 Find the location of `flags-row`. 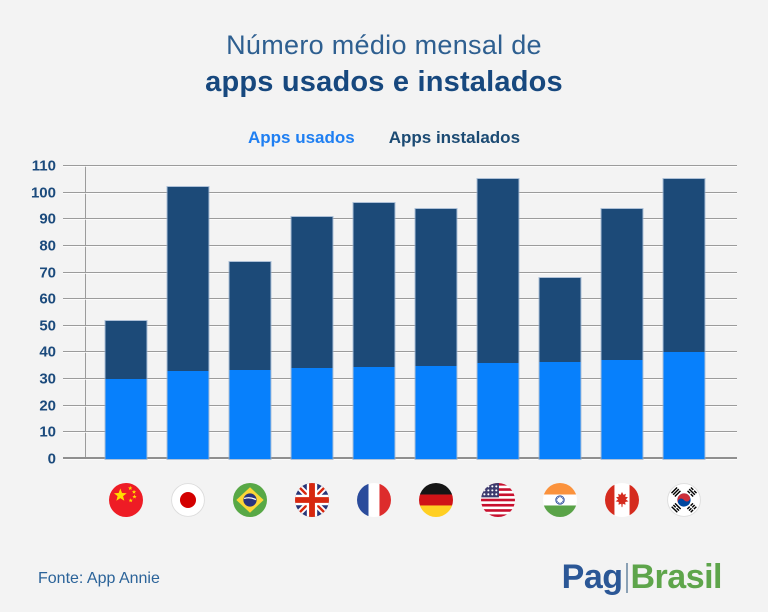

flags-row is located at coordinates (405, 500).